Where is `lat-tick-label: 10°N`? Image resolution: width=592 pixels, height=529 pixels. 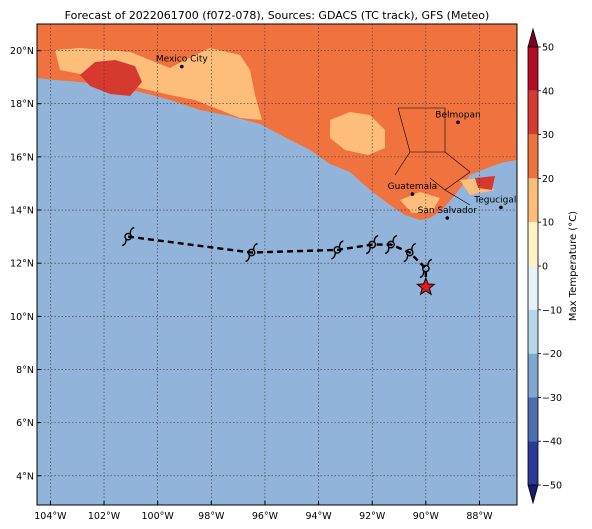 lat-tick-label: 10°N is located at coordinates (22, 317).